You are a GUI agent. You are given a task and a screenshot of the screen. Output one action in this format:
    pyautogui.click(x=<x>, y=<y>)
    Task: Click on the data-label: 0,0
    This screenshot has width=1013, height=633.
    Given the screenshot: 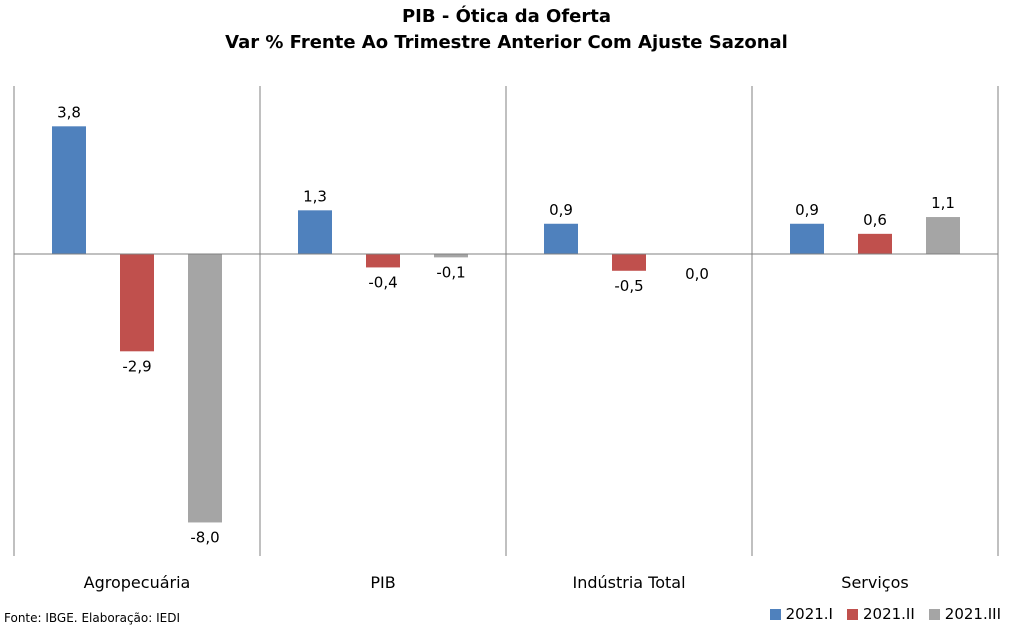 What is the action you would take?
    pyautogui.click(x=697, y=274)
    